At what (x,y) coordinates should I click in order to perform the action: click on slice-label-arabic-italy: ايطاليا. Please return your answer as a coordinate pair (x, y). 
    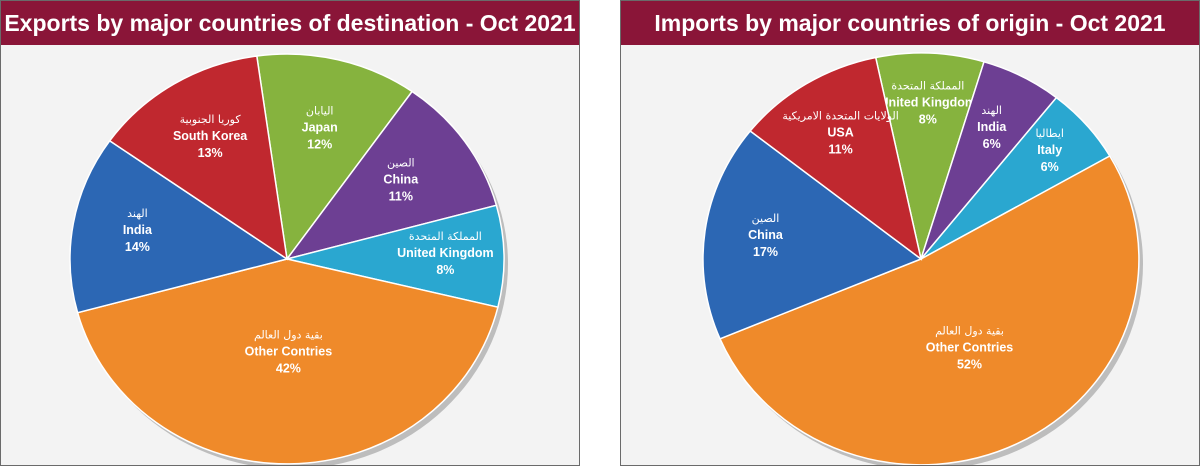
    Looking at the image, I should click on (1049, 133).